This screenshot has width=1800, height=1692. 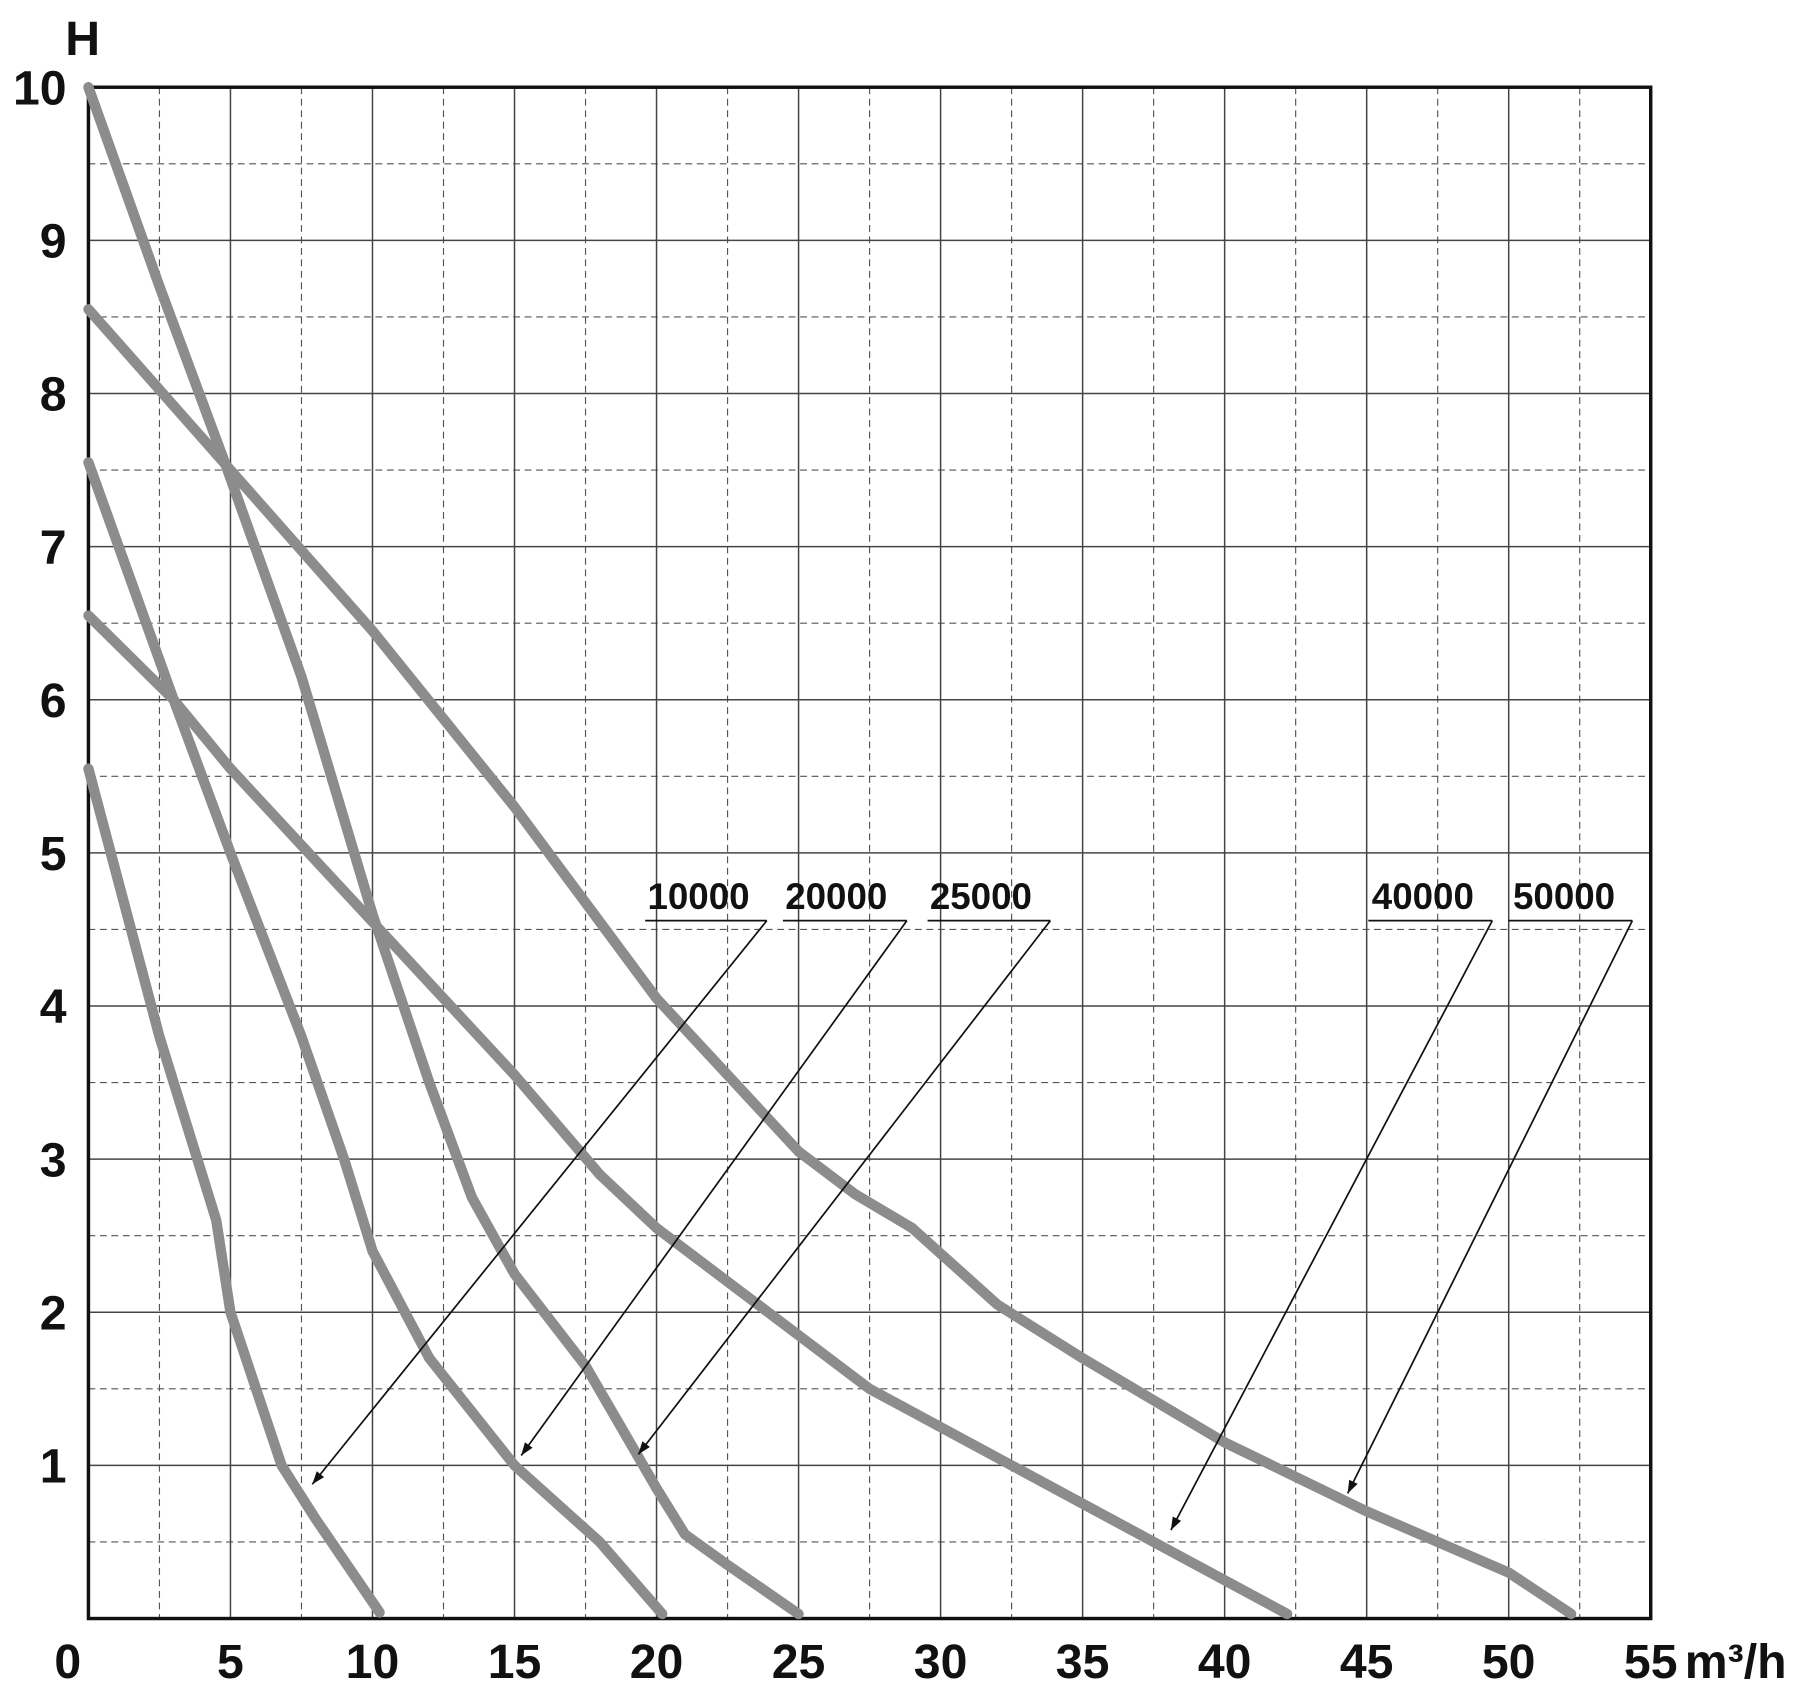 What do you see at coordinates (234, 1190) in the screenshot?
I see `curve` at bounding box center [234, 1190].